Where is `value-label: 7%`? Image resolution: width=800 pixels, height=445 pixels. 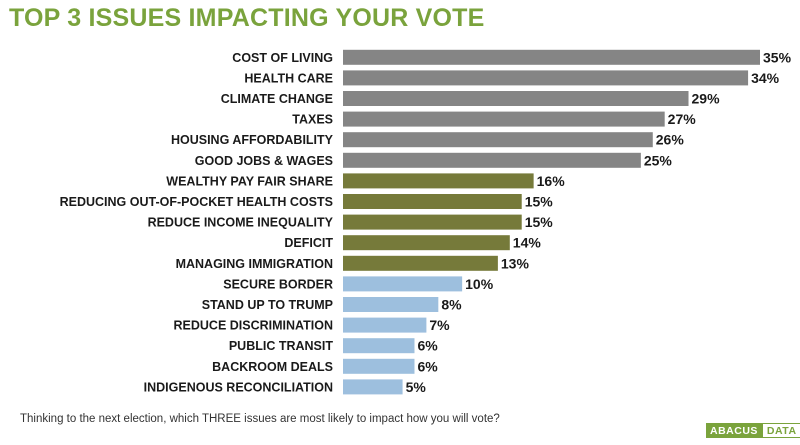
value-label: 7% is located at coordinates (439, 325).